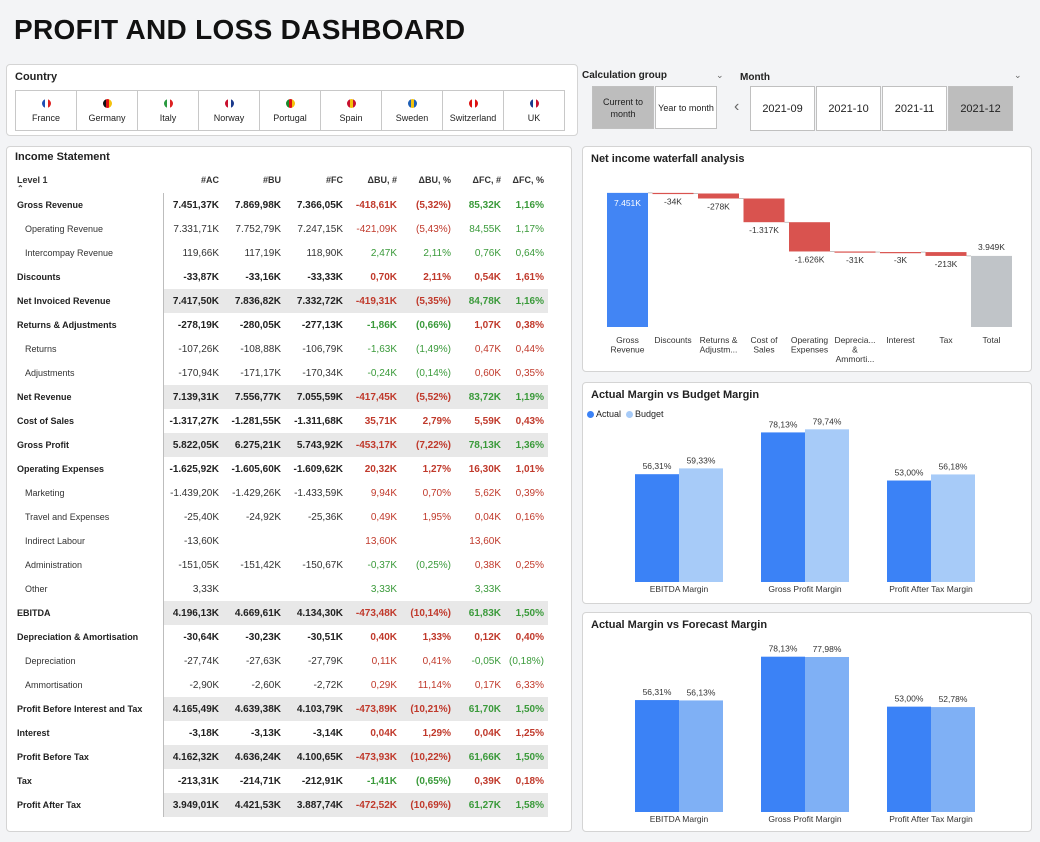  I want to click on table-row: Indirect Labour -13,60K 13,60K 13,60K, so click(280, 541).